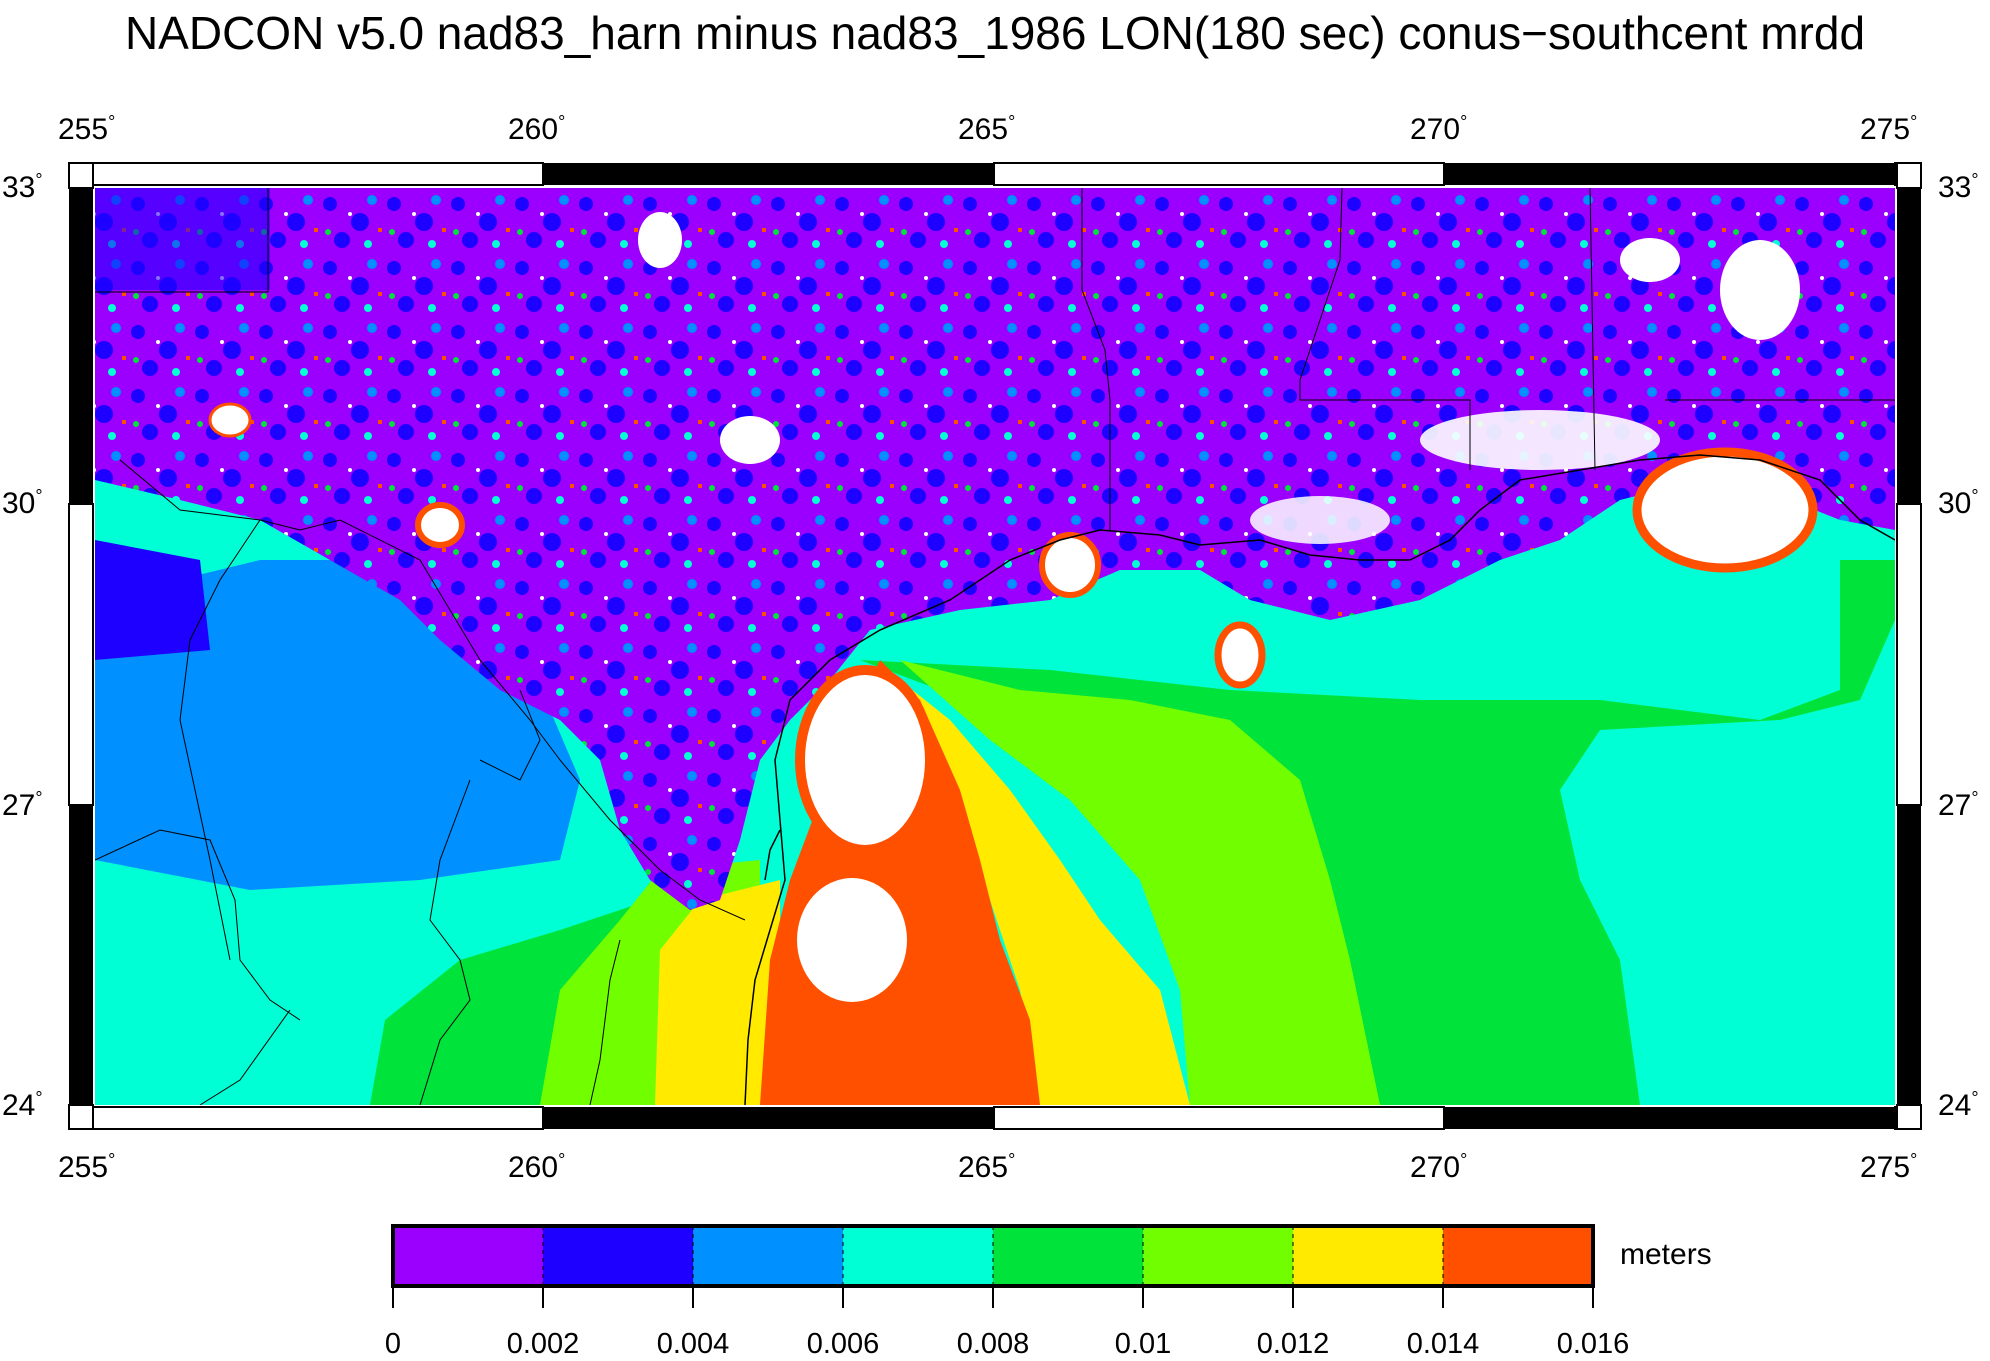  I want to click on lon-tick-bottom-1: 260°, so click(537, 1167).